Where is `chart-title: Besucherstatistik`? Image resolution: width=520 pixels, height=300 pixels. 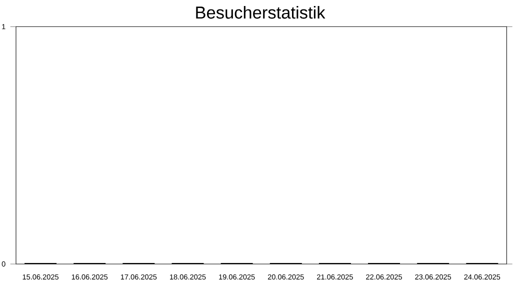 chart-title: Besucherstatistik is located at coordinates (261, 12).